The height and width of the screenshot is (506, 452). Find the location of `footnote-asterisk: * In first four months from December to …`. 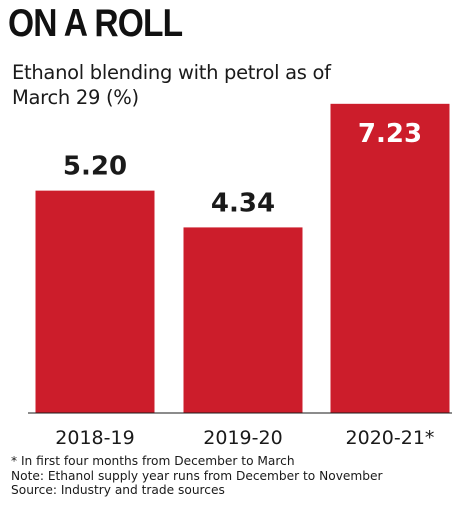

footnote-asterisk: * In first four months from December to … is located at coordinates (153, 461).